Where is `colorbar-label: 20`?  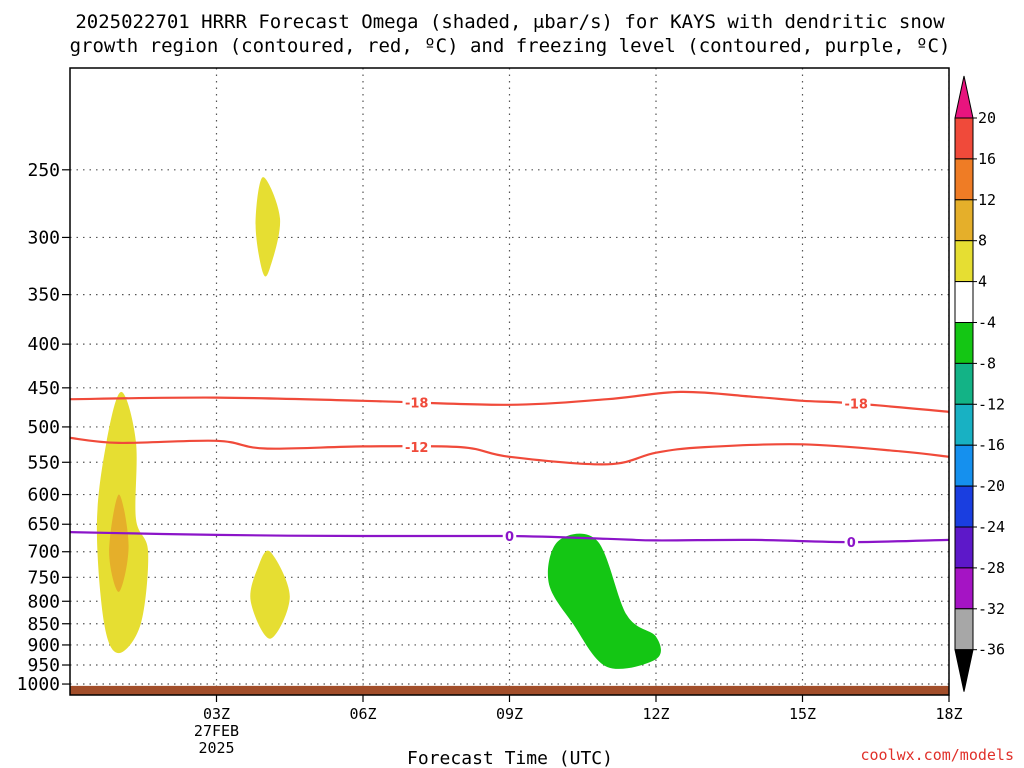
colorbar-label: 20 is located at coordinates (987, 118).